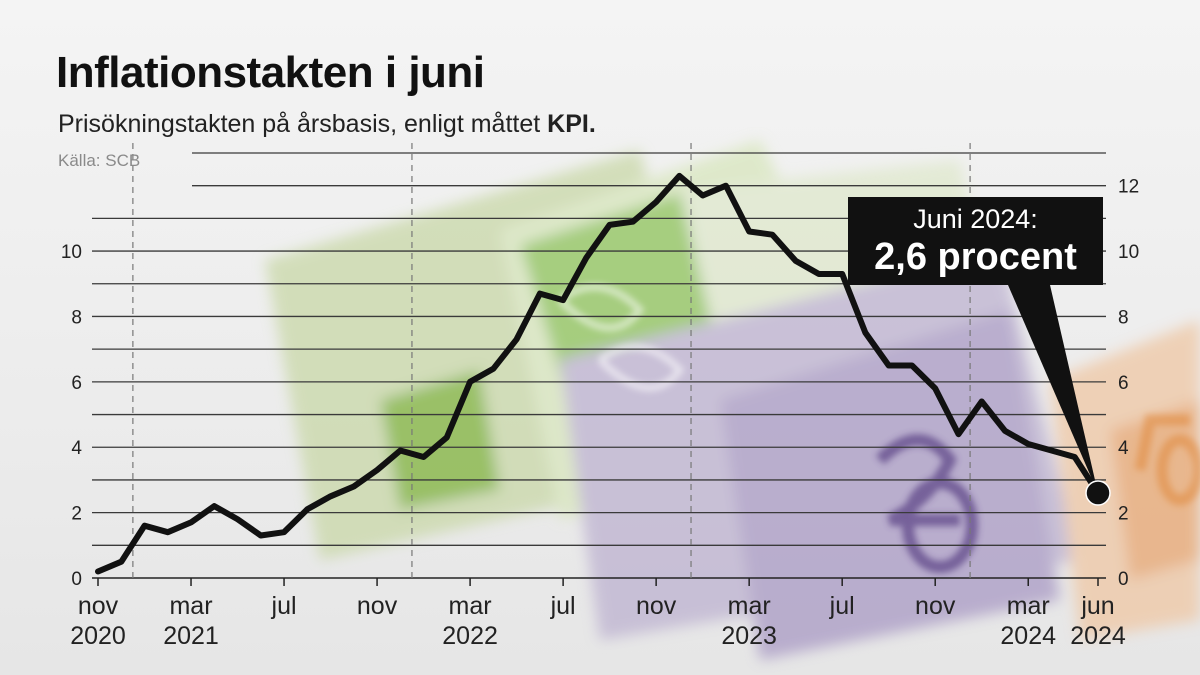 Image resolution: width=1200 pixels, height=675 pixels. Describe the element at coordinates (1128, 252) in the screenshot. I see `y-tick-label-right: 10` at that location.